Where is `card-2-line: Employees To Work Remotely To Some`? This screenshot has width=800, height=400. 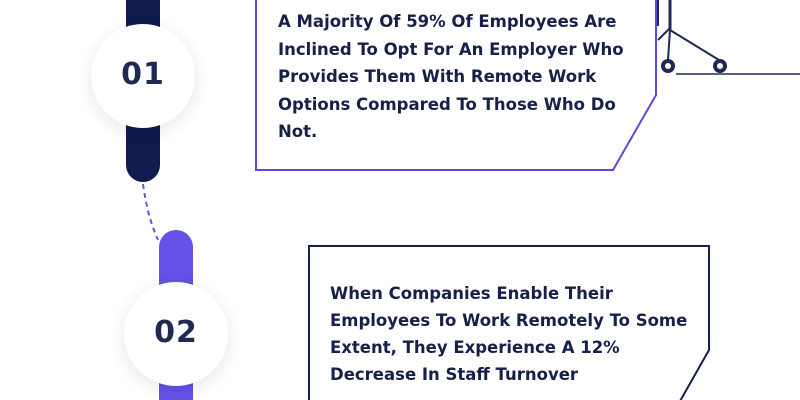
card-2-line: Employees To Work Remotely To Some is located at coordinates (509, 320).